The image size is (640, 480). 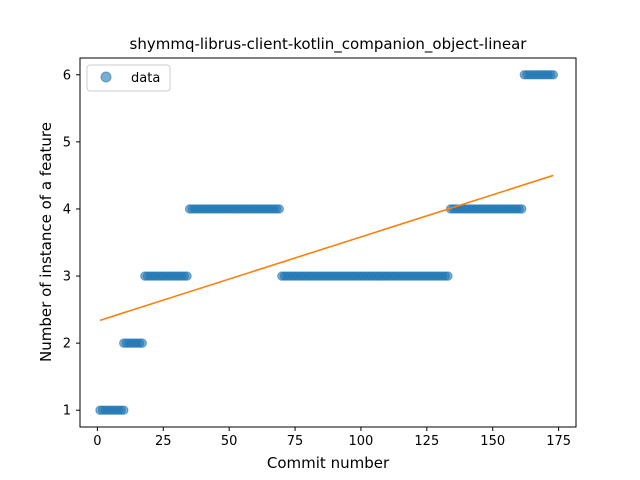 I want to click on x-tick-label: 100, so click(x=361, y=441).